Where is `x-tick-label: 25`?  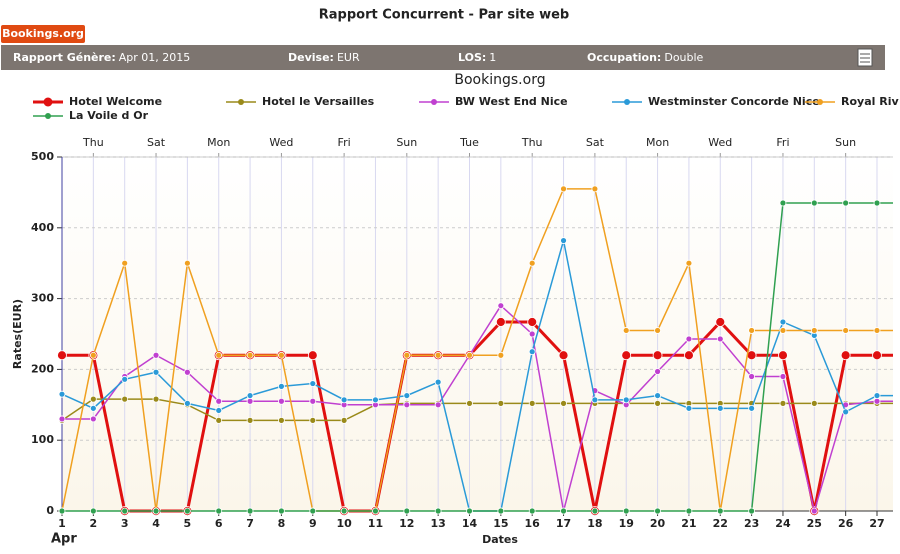
x-tick-label: 25 is located at coordinates (814, 523).